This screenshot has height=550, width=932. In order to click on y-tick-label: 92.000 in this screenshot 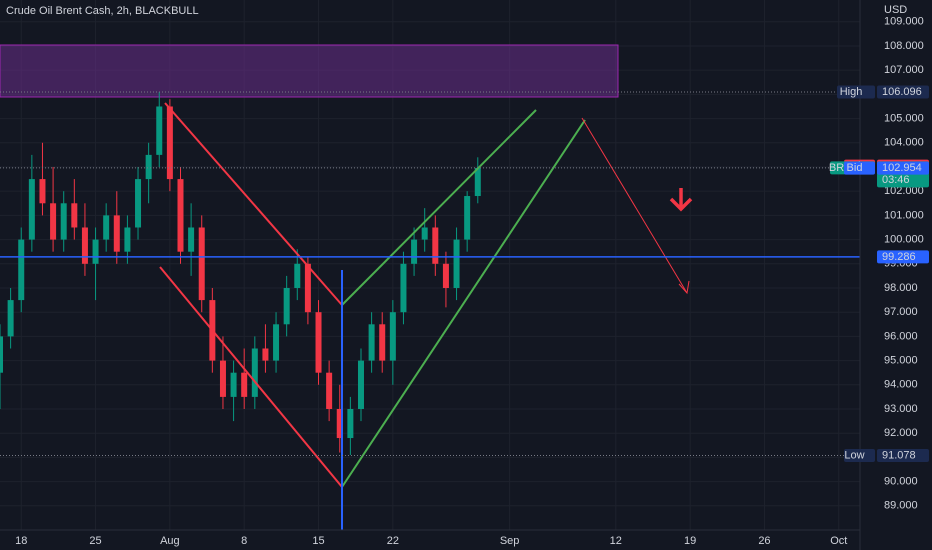, I will do `click(901, 433)`.